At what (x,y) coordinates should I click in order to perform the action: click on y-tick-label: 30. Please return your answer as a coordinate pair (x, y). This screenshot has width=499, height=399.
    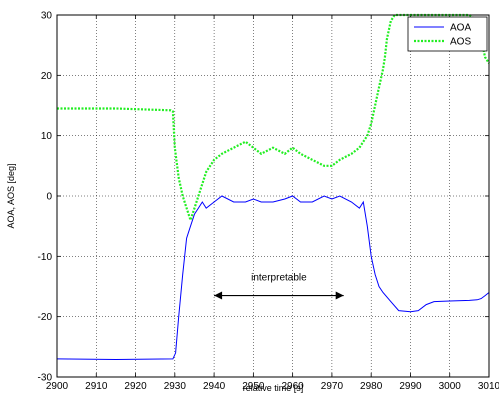
    Looking at the image, I should click on (47, 16).